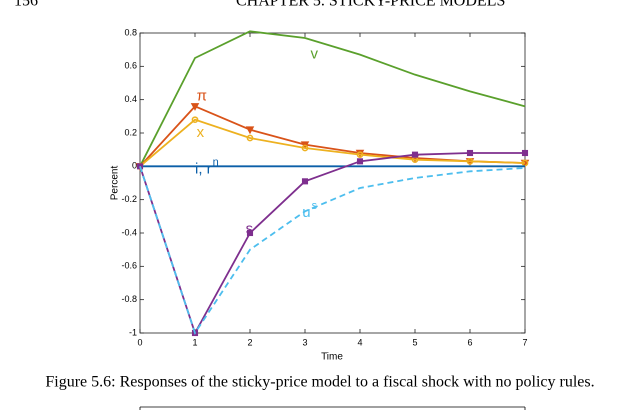 Image resolution: width=640 pixels, height=410 pixels. I want to click on line-label: v, so click(315, 54).